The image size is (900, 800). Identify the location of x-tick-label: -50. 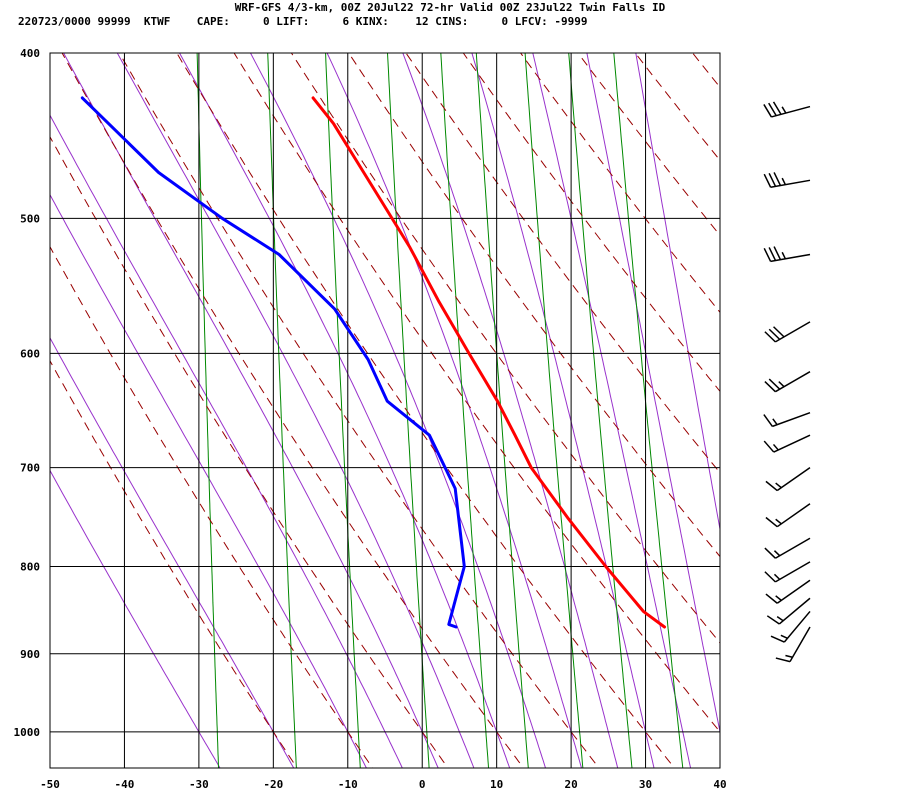
(50, 784).